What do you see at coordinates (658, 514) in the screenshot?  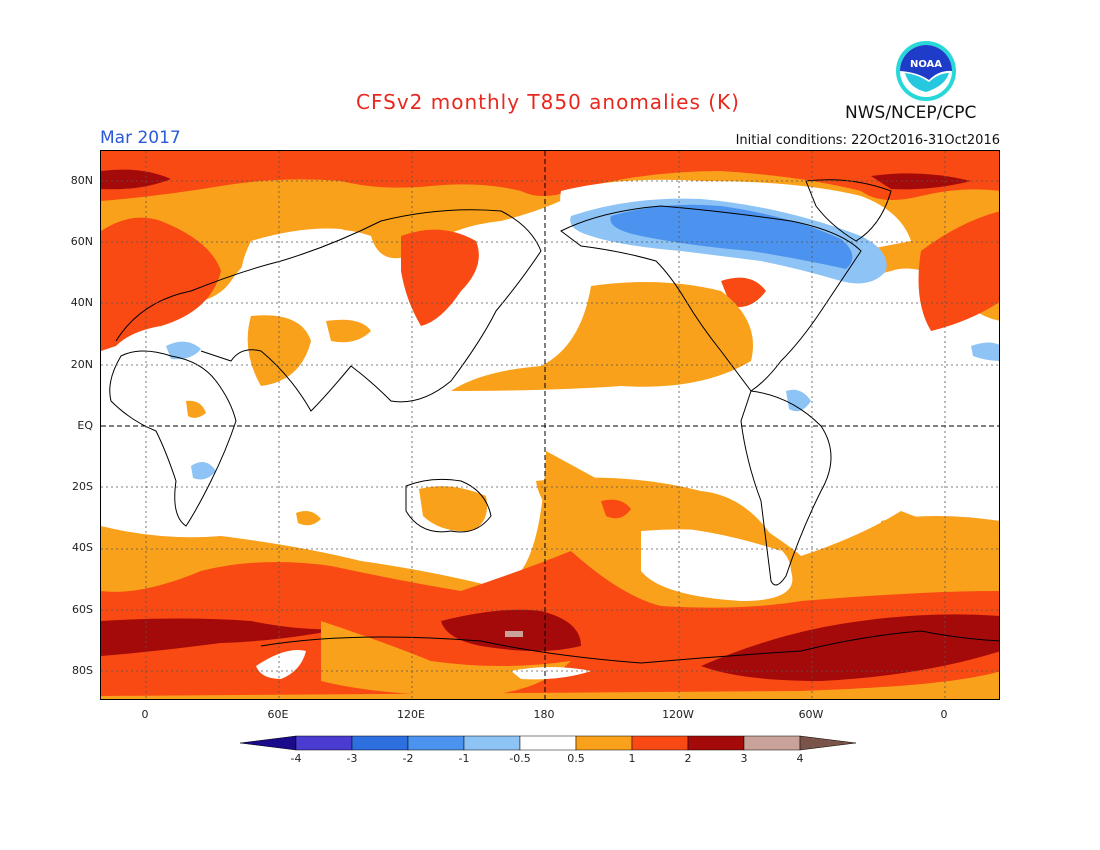 I see `south-pacific-orange` at bounding box center [658, 514].